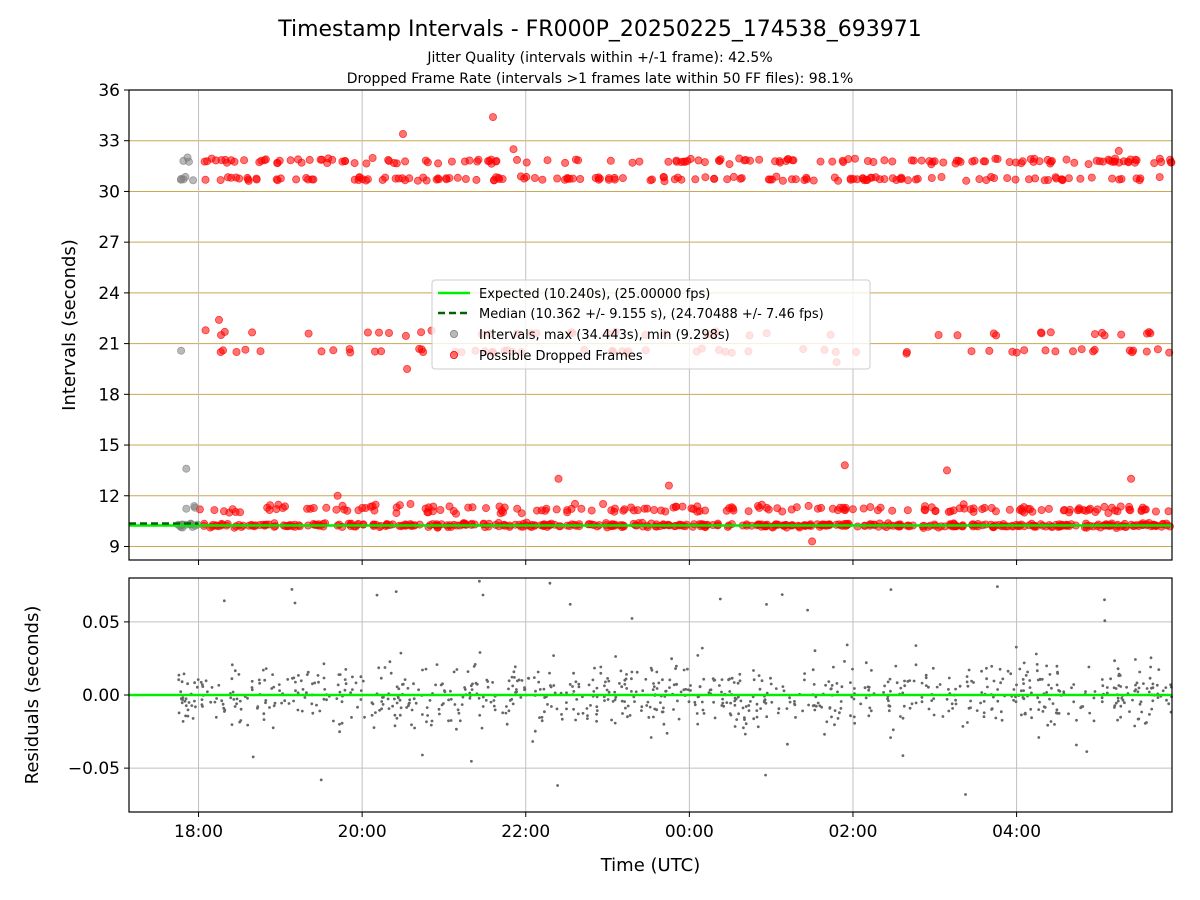 The image size is (1200, 900). Describe the element at coordinates (94, 769) in the screenshot. I see `residuals-y-tick-label: −0.05` at that location.